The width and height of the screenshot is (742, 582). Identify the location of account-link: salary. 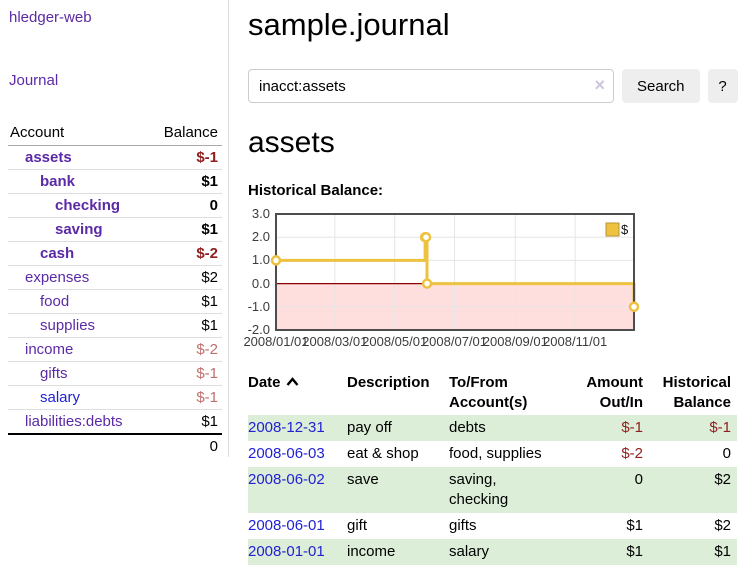
(60, 397).